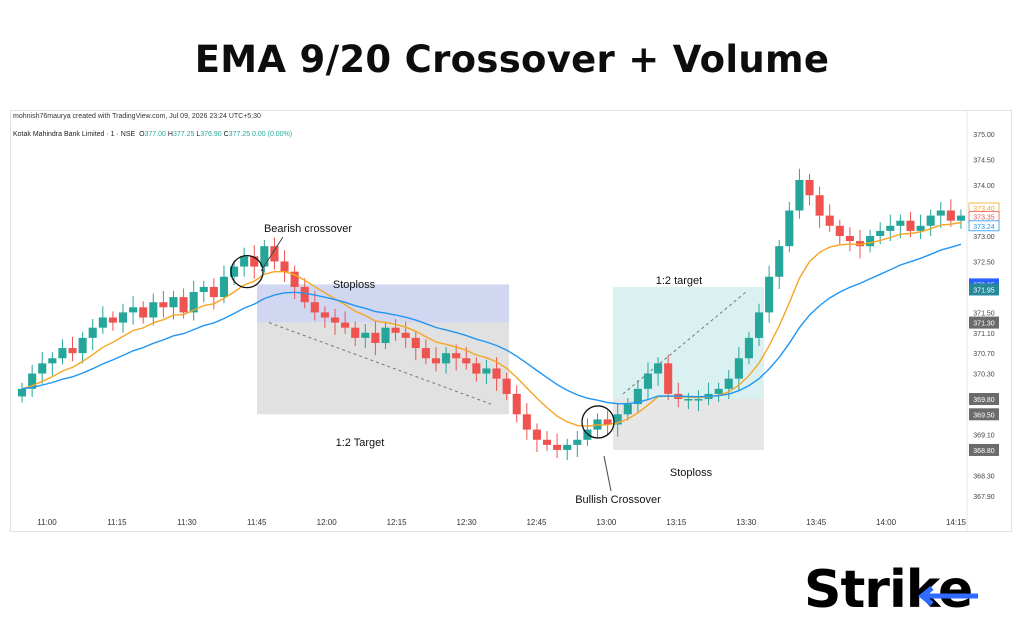  I want to click on bullish-crossover-label: Bullish Crossover, so click(618, 500).